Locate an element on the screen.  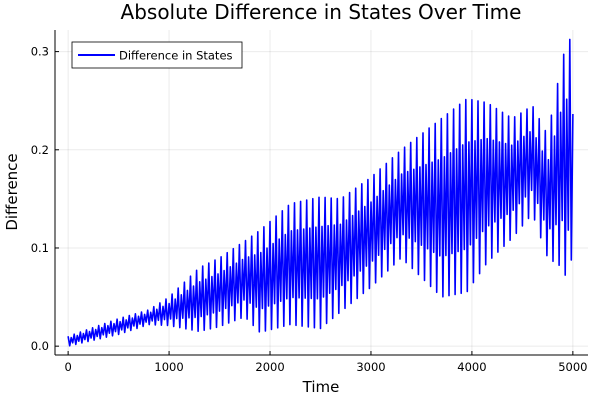
x-tick-label: 4000 is located at coordinates (471, 367).